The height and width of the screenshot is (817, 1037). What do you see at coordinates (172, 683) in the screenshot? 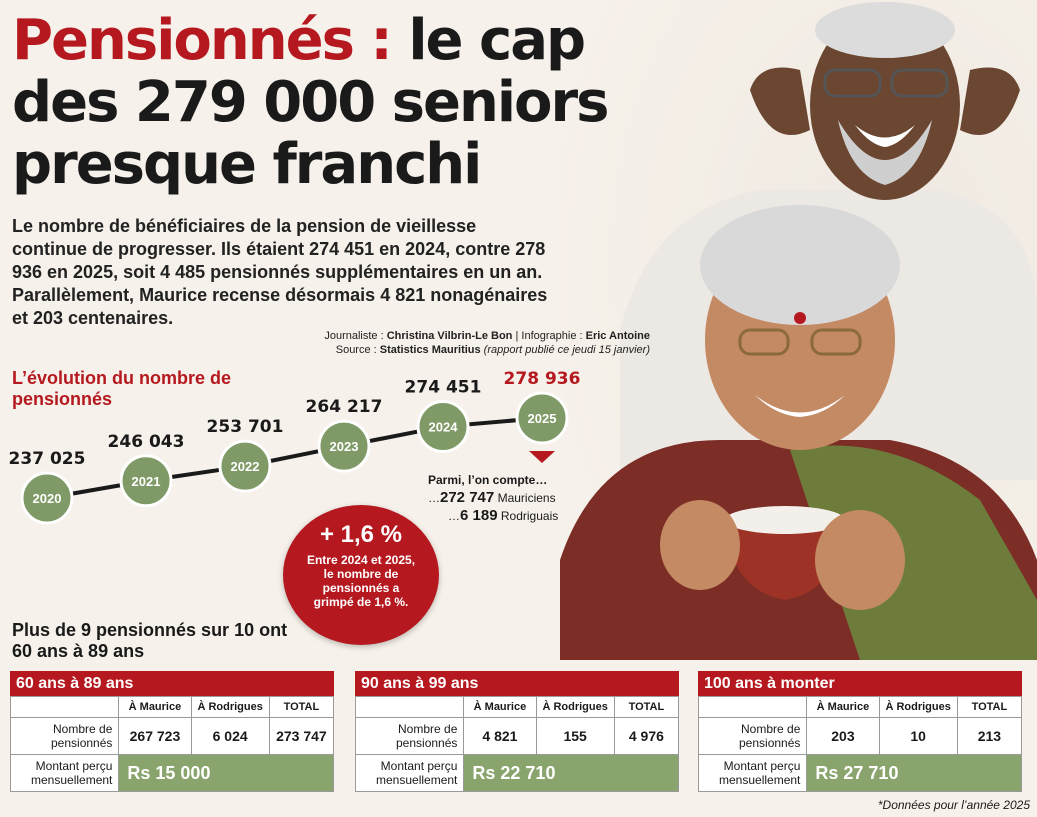
I see `table-title: 60 ans à 89 ans` at bounding box center [172, 683].